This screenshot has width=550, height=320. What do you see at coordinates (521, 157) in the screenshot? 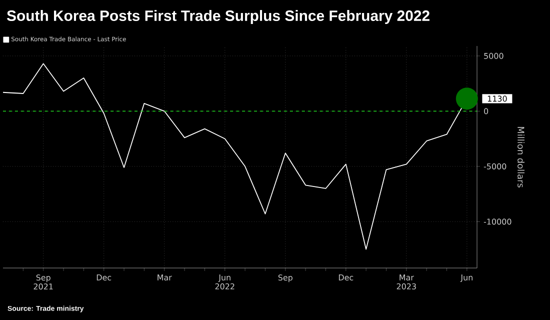
I see `y-axis-title: Million dollars` at bounding box center [521, 157].